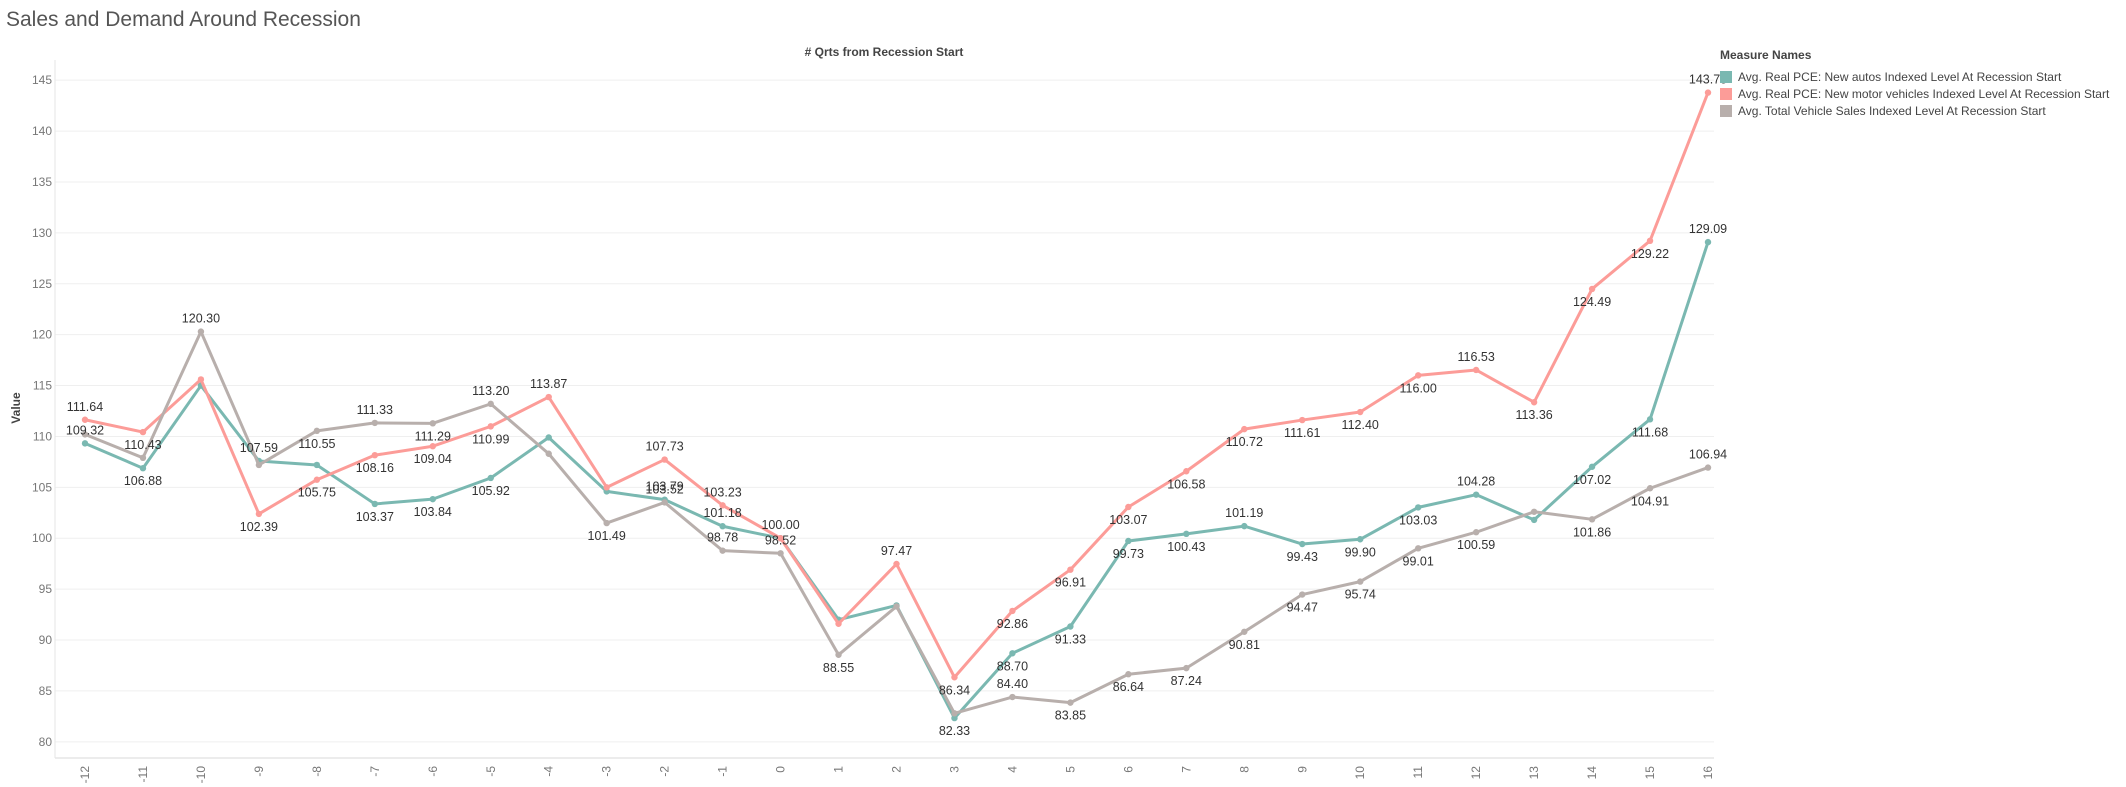 The height and width of the screenshot is (787, 2126). I want to click on data-label: 110.43, so click(142, 445).